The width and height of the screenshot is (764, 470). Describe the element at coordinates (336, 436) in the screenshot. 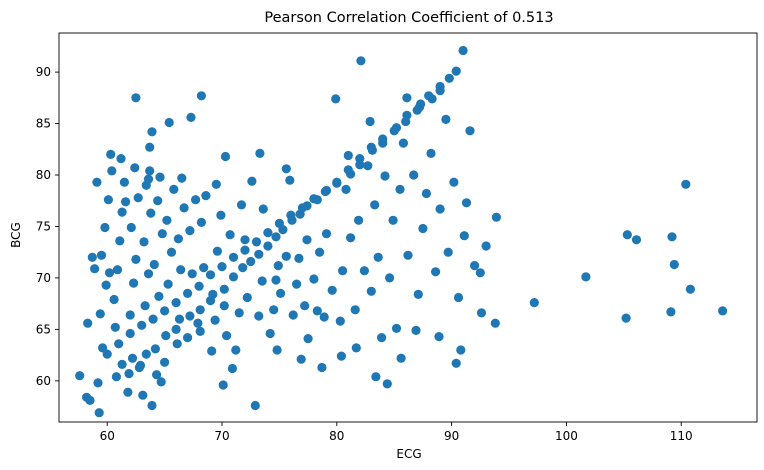

I see `x-tick-label: 80` at that location.